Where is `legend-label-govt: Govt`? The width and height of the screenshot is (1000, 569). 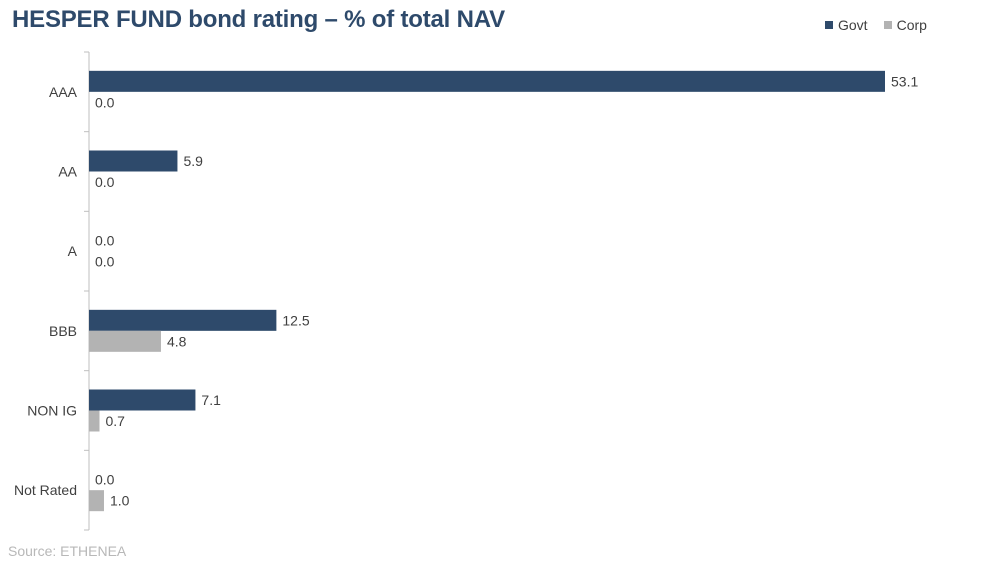 legend-label-govt: Govt is located at coordinates (853, 25).